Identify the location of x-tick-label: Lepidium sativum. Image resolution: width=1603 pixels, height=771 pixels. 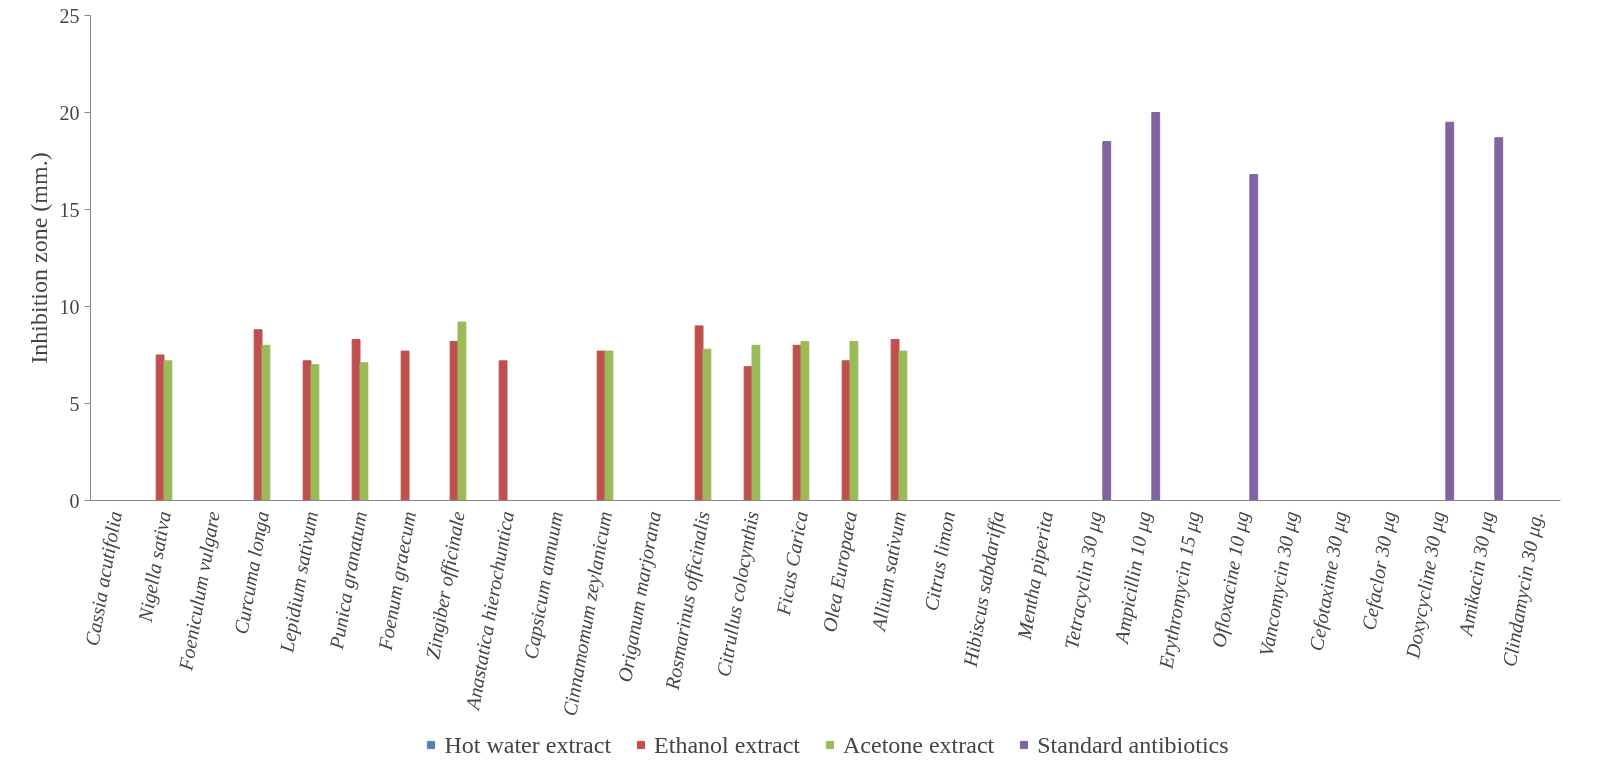
(299, 582).